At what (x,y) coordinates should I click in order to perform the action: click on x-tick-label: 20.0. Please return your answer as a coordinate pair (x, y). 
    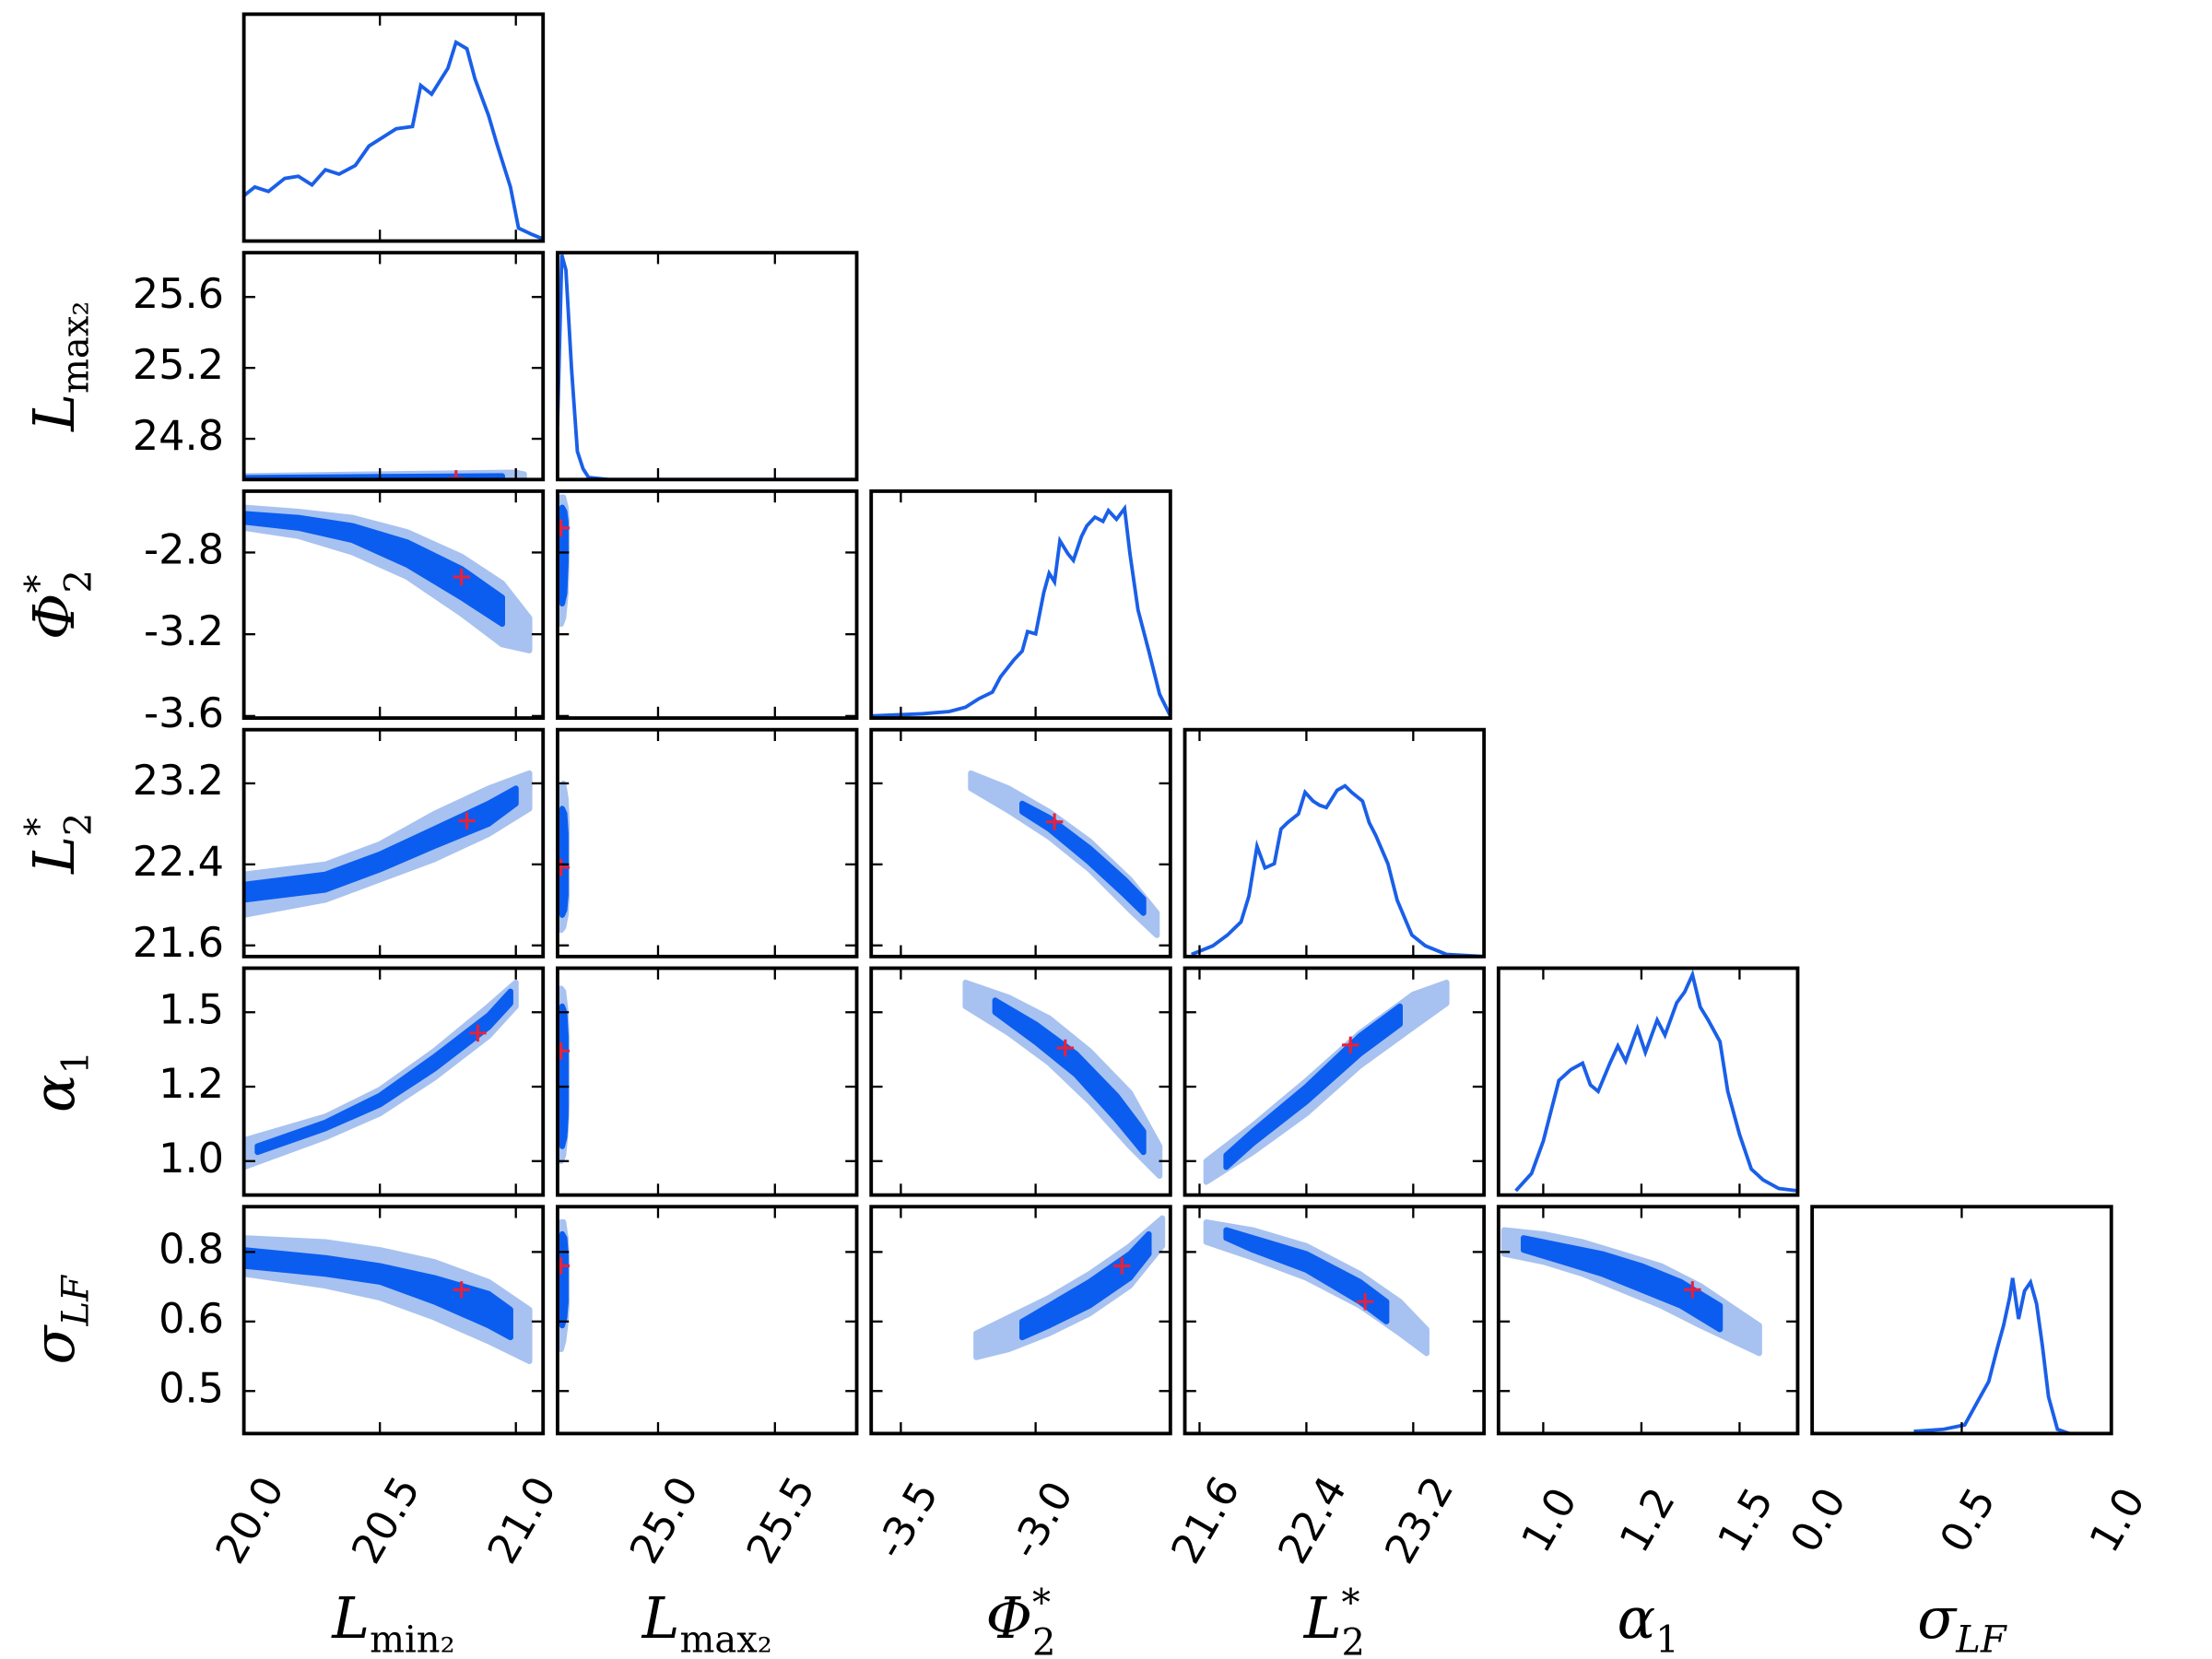
    Looking at the image, I should click on (250, 1519).